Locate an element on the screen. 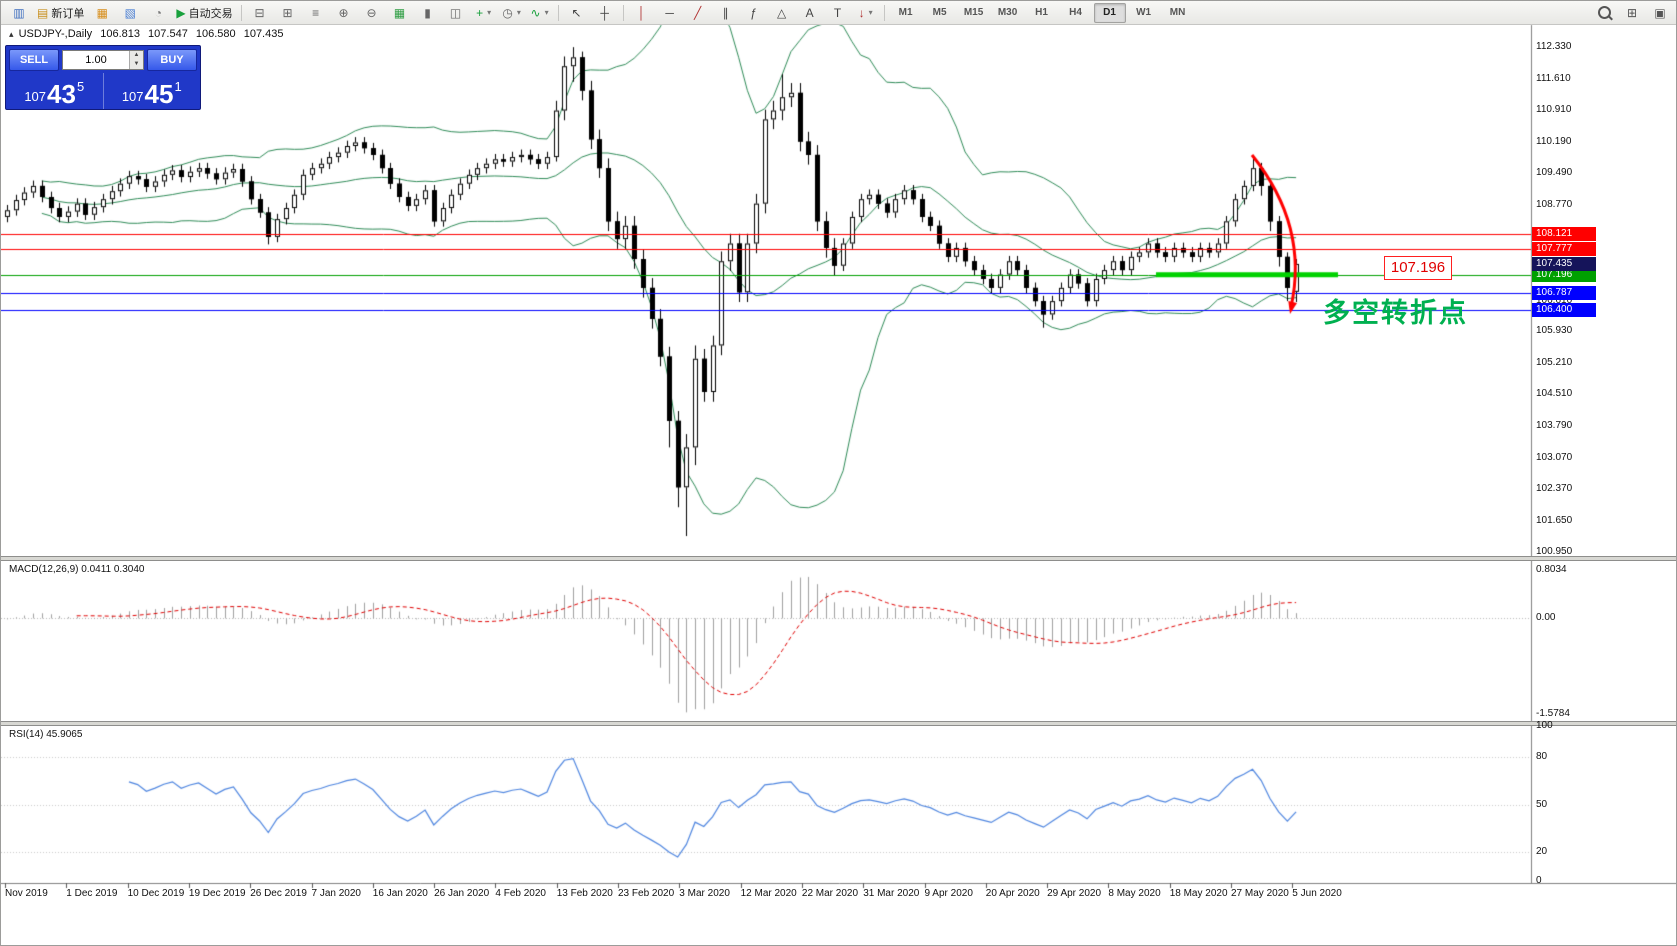  vertical-line-icon: │ is located at coordinates (642, 13).